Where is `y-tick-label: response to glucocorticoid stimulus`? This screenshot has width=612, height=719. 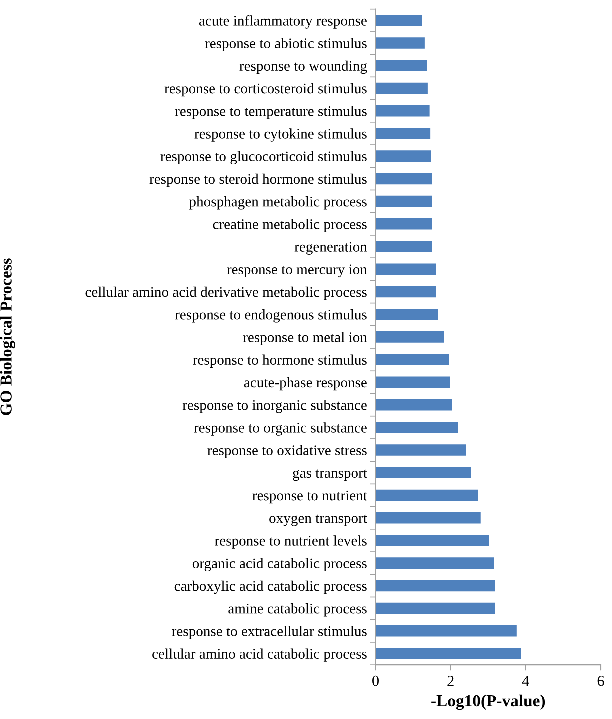 y-tick-label: response to glucocorticoid stimulus is located at coordinates (263, 158).